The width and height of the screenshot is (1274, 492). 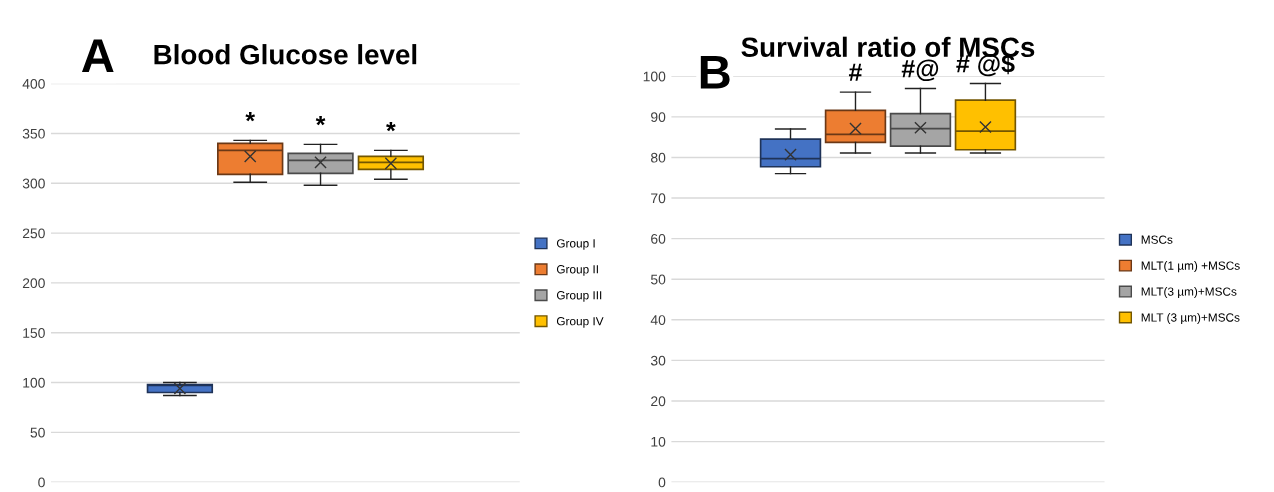 What do you see at coordinates (285, 54) in the screenshot?
I see `chart-title: Blood Glucose level` at bounding box center [285, 54].